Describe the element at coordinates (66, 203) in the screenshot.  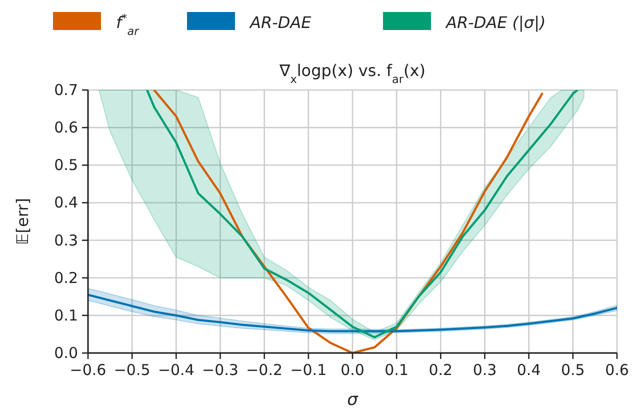
I see `y-tick-label: 0.4` at that location.